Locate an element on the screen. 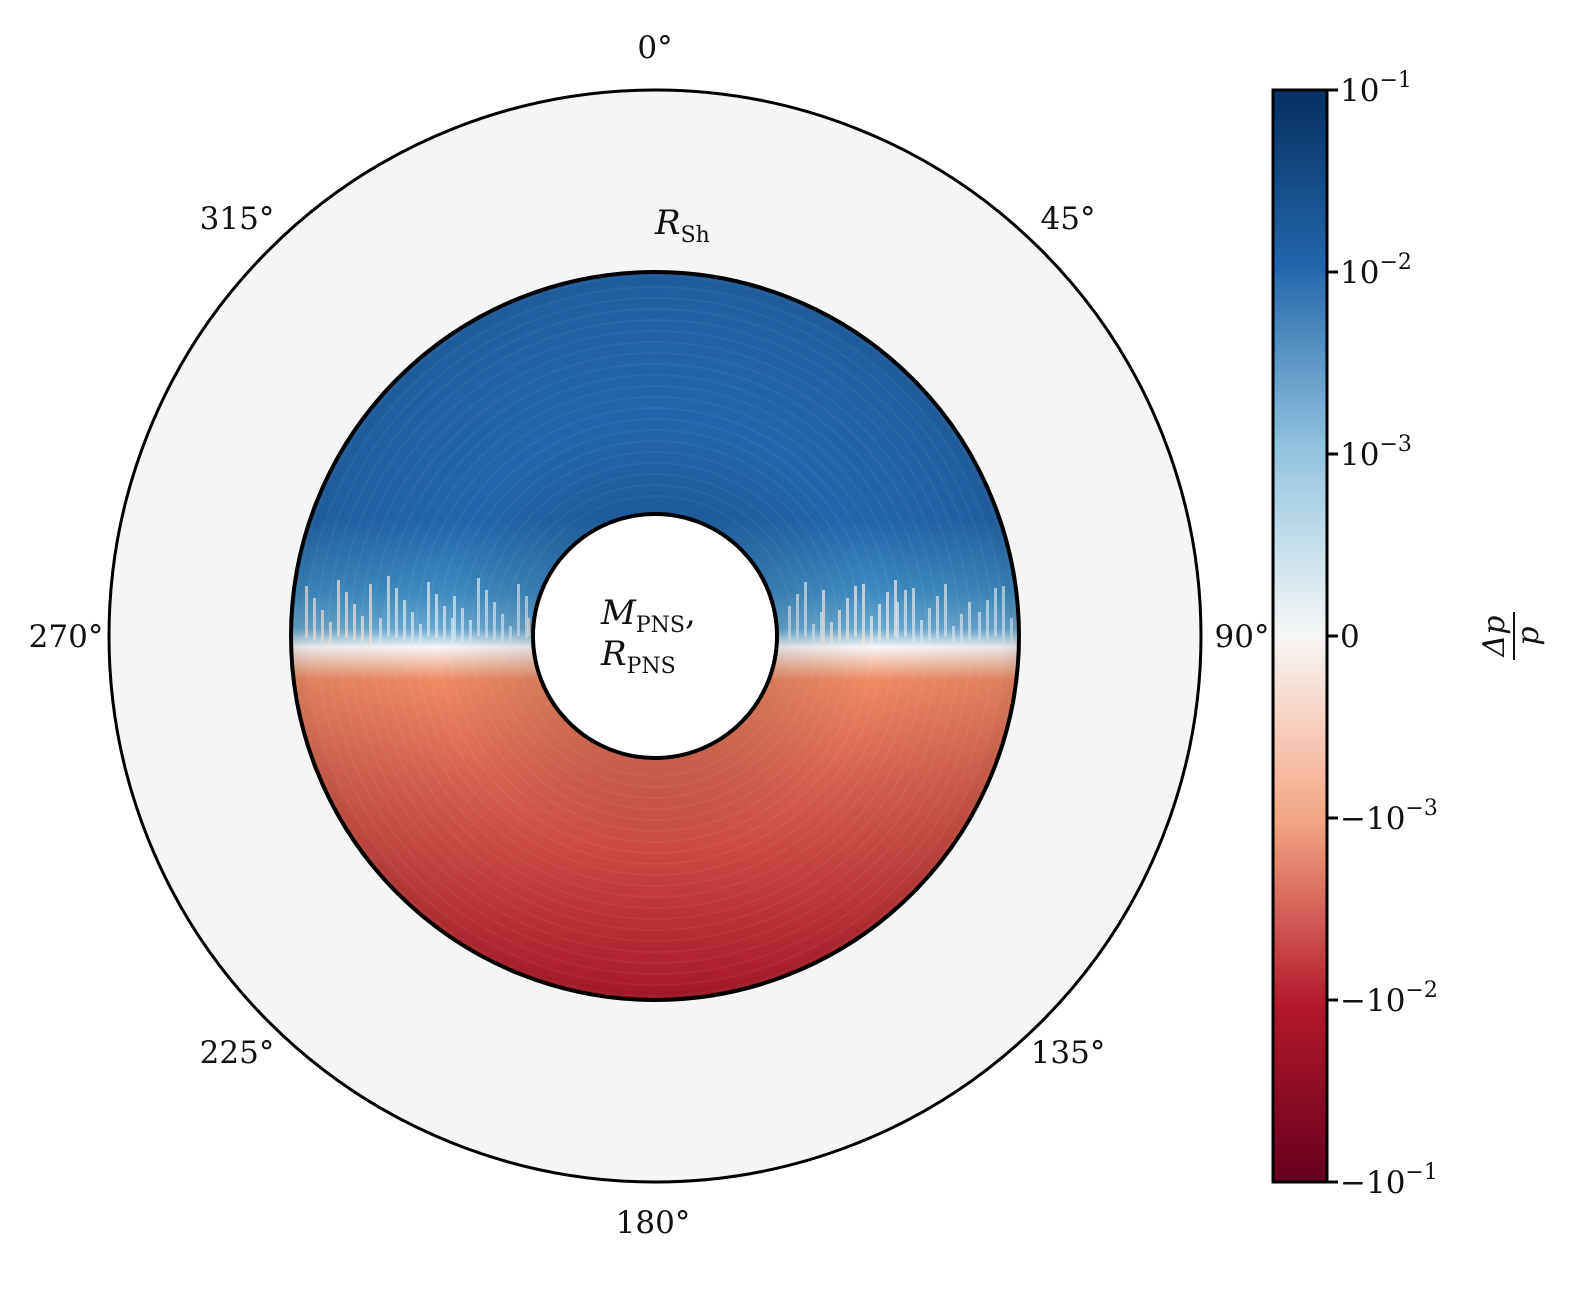 This screenshot has height=1293, width=1596. colorbar-tick-label: −10−1 is located at coordinates (1389, 1180).